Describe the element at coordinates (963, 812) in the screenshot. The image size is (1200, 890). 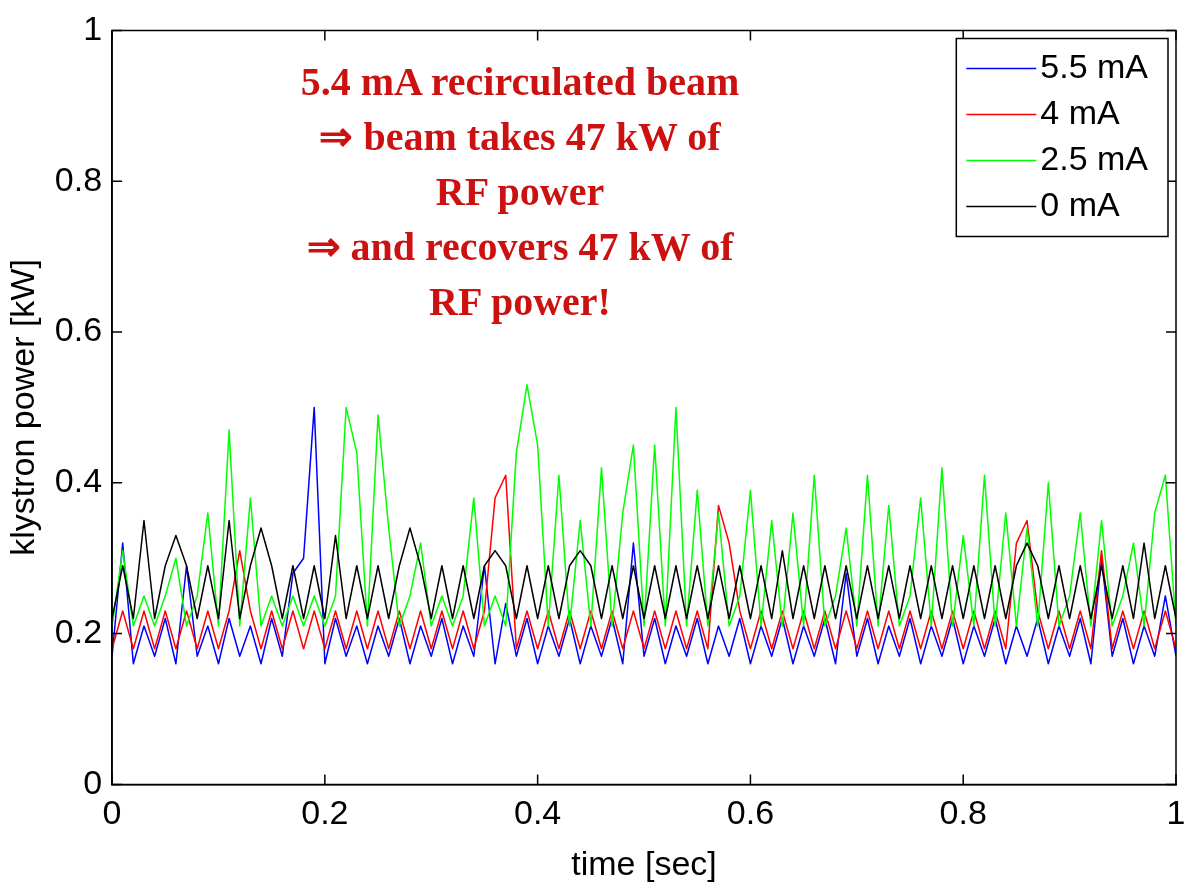
I see `x-tick-label: 0.8` at that location.